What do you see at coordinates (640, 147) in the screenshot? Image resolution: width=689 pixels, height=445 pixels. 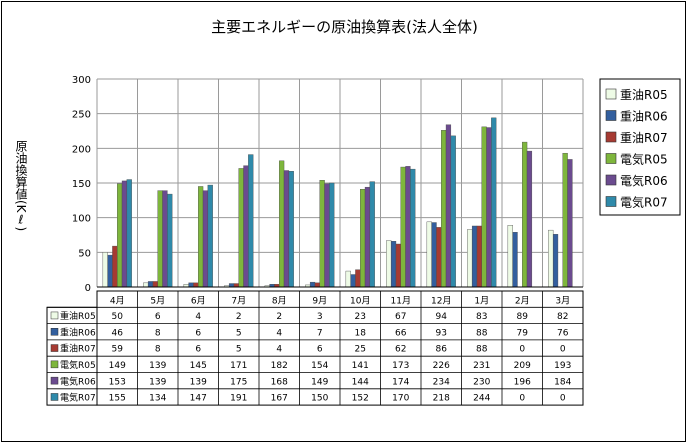 I see `legend-box` at bounding box center [640, 147].